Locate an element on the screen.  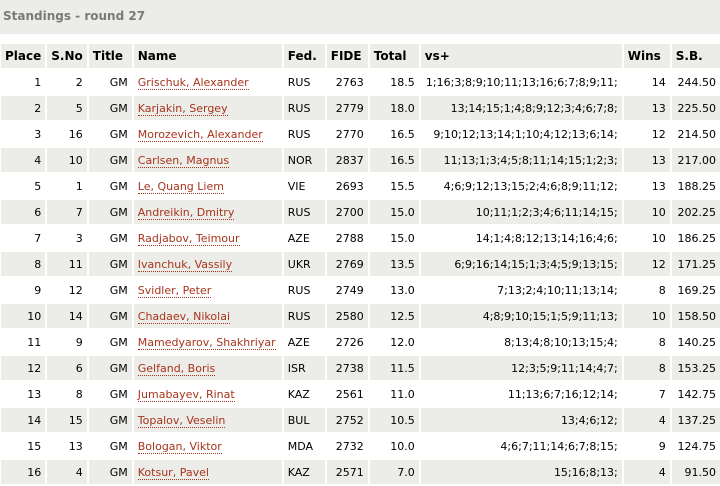
cell-total: 16.5 is located at coordinates (394, 160).